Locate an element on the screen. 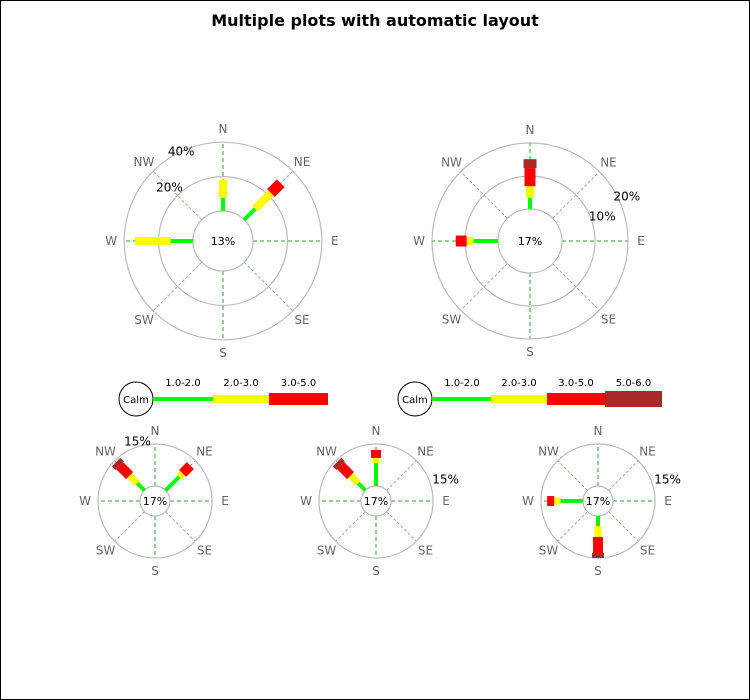 The width and height of the screenshot is (750, 700). legend-2: Calm 1.0-2.0 2.0-3.0 3.0-5.0 5.0-6.0 is located at coordinates (529, 397).